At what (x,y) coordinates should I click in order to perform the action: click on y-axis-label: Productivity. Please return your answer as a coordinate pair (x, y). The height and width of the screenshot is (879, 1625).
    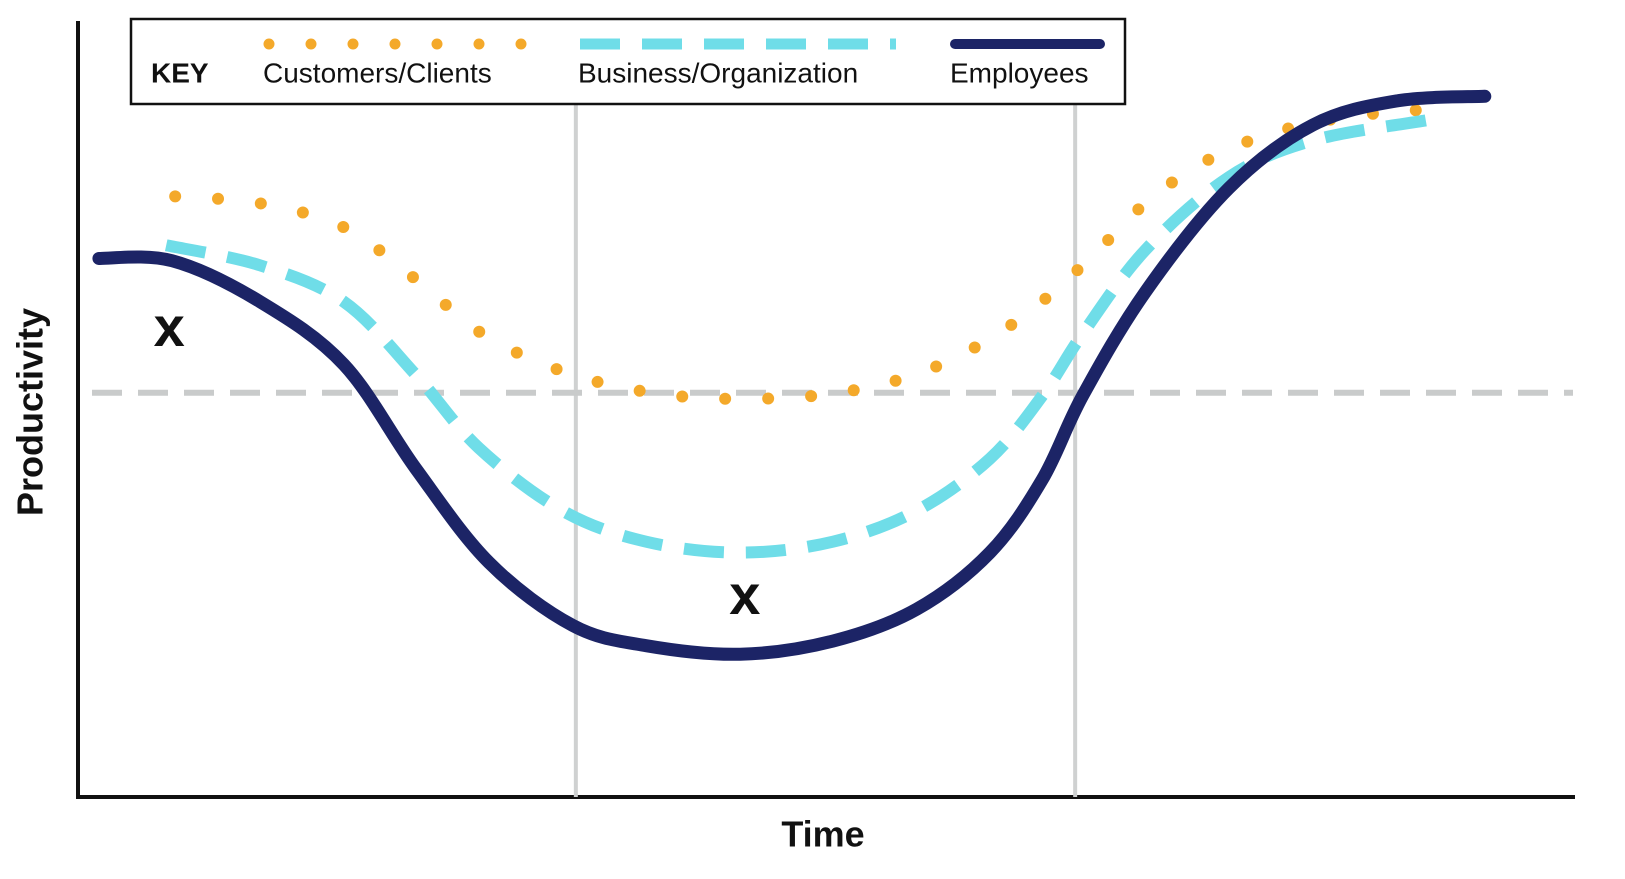
    Looking at the image, I should click on (30, 412).